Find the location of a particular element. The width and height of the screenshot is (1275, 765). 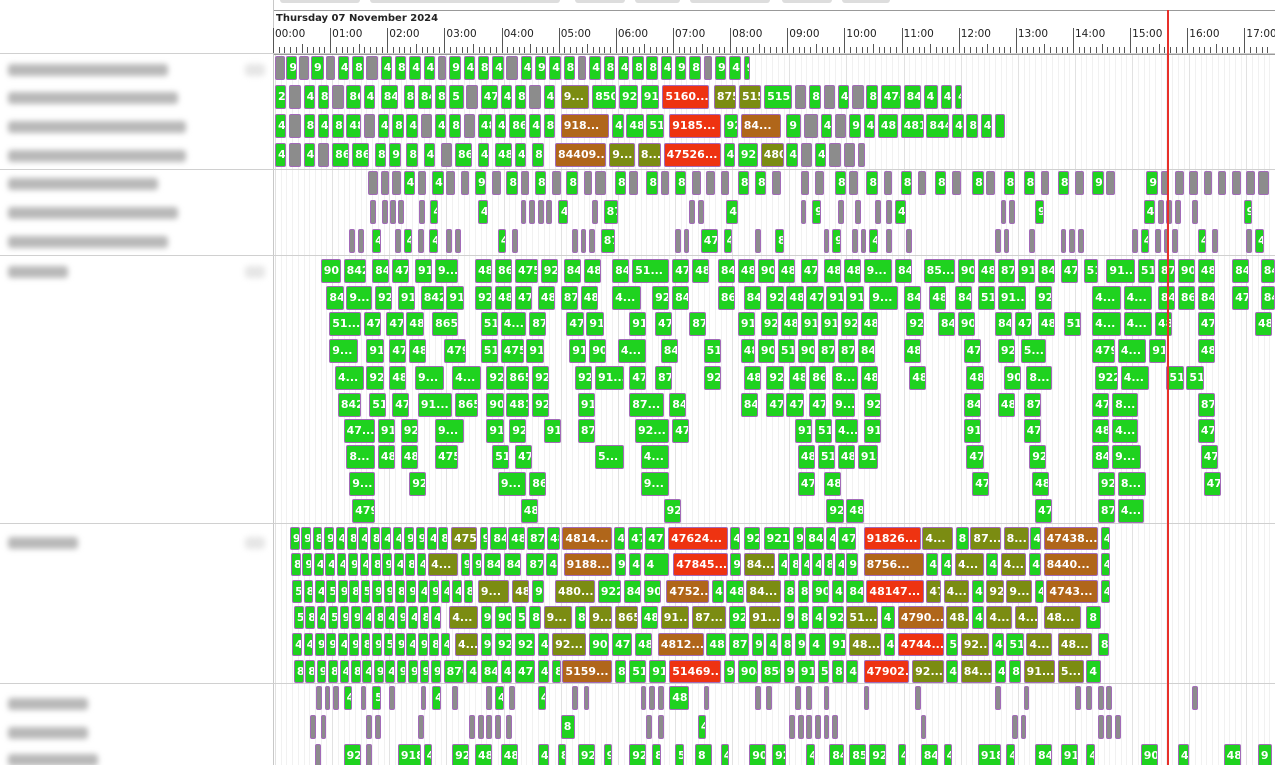

task-block: 5 is located at coordinates (376, 698).